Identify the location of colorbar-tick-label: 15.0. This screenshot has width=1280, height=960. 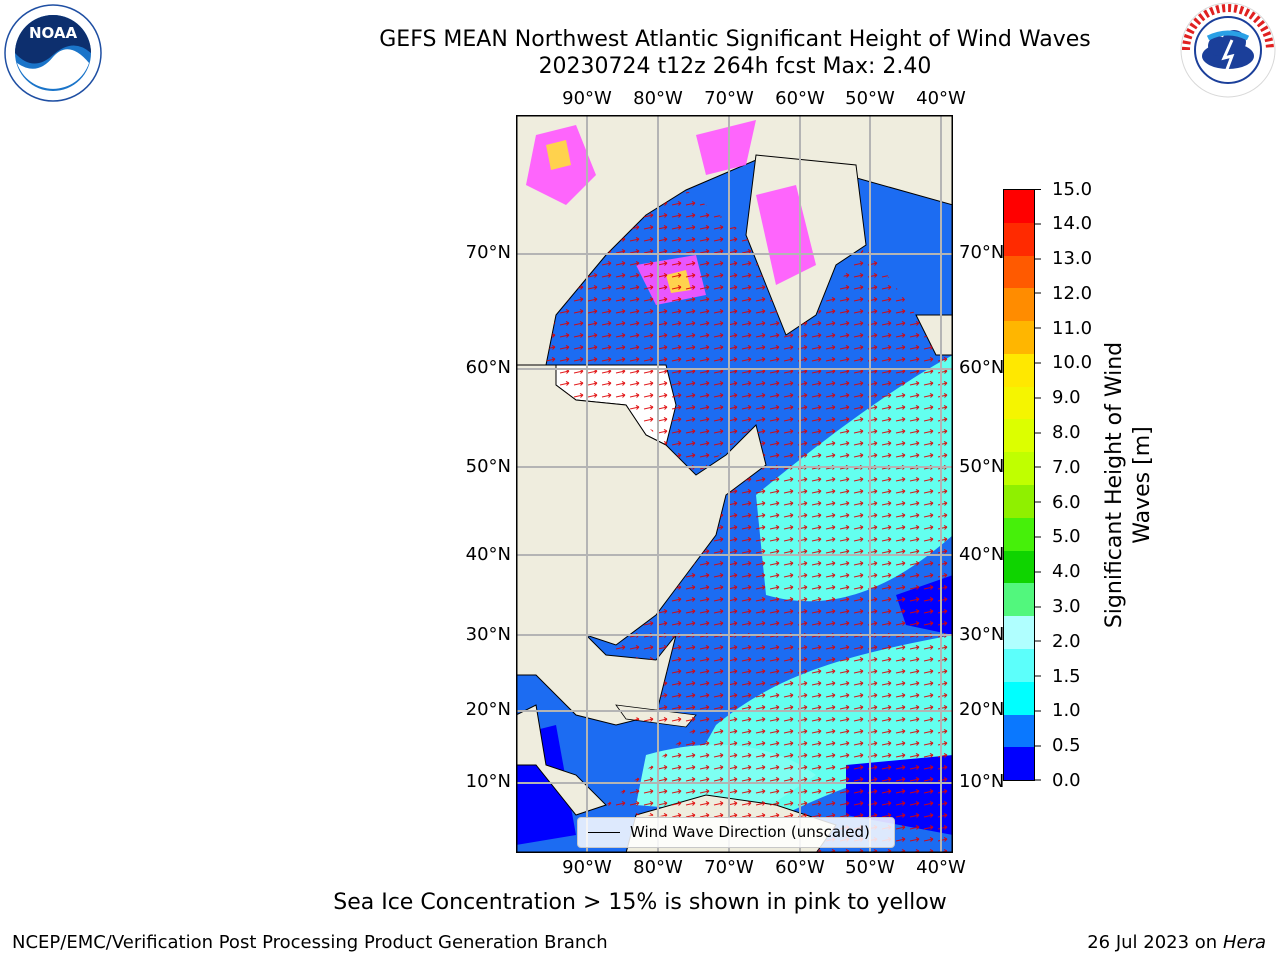
(1072, 189).